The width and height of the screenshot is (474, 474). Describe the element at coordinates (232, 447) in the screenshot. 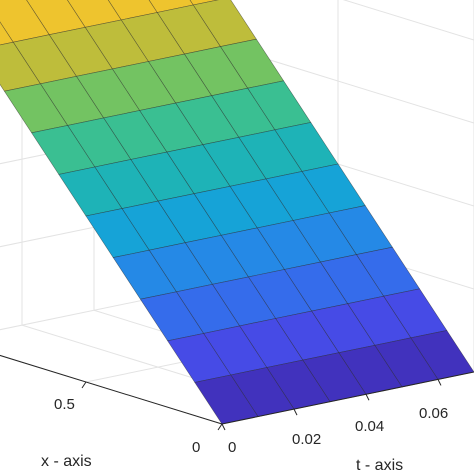

I see `t-tick-0: 0` at that location.